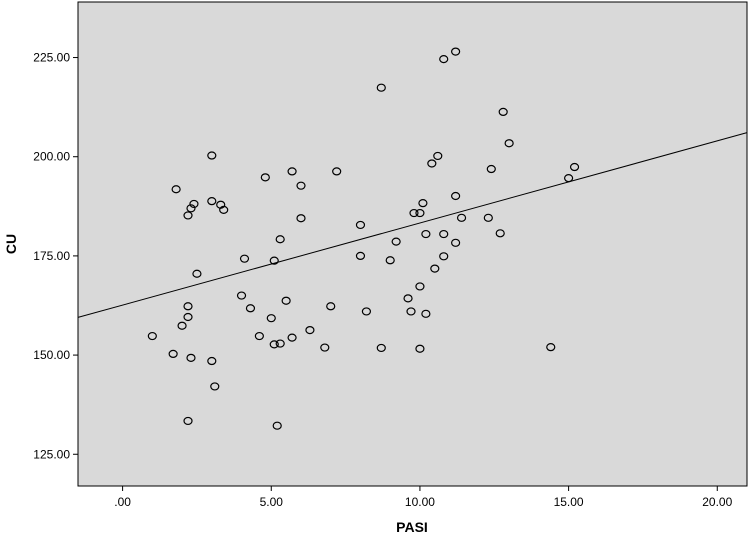  What do you see at coordinates (272, 502) in the screenshot?
I see `x-tick-label: 5.00` at bounding box center [272, 502].